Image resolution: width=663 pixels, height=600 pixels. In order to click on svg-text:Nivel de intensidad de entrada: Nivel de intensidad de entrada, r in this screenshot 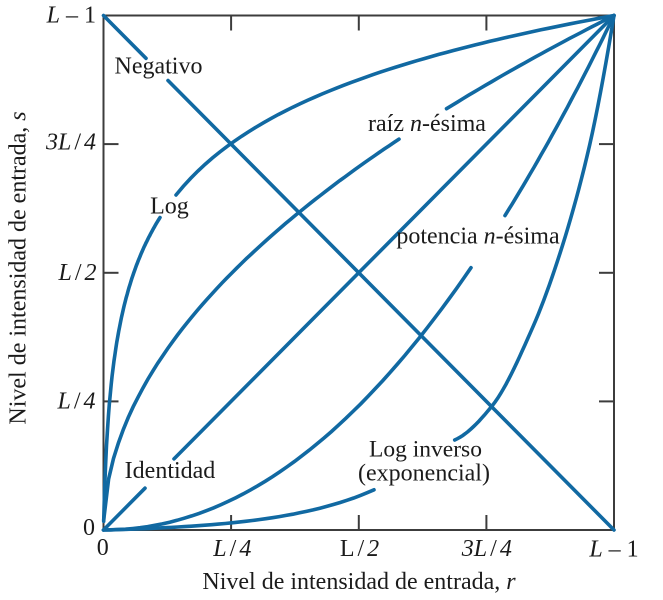, I will do `click(359, 582)`.